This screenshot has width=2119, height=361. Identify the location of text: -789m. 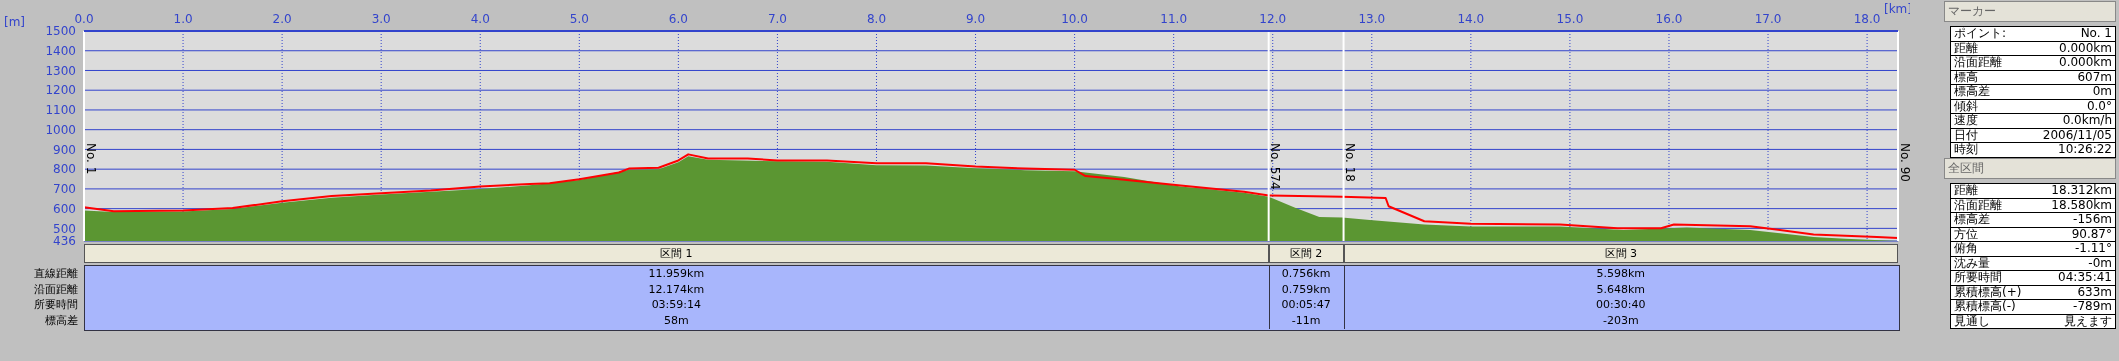
(2092, 306).